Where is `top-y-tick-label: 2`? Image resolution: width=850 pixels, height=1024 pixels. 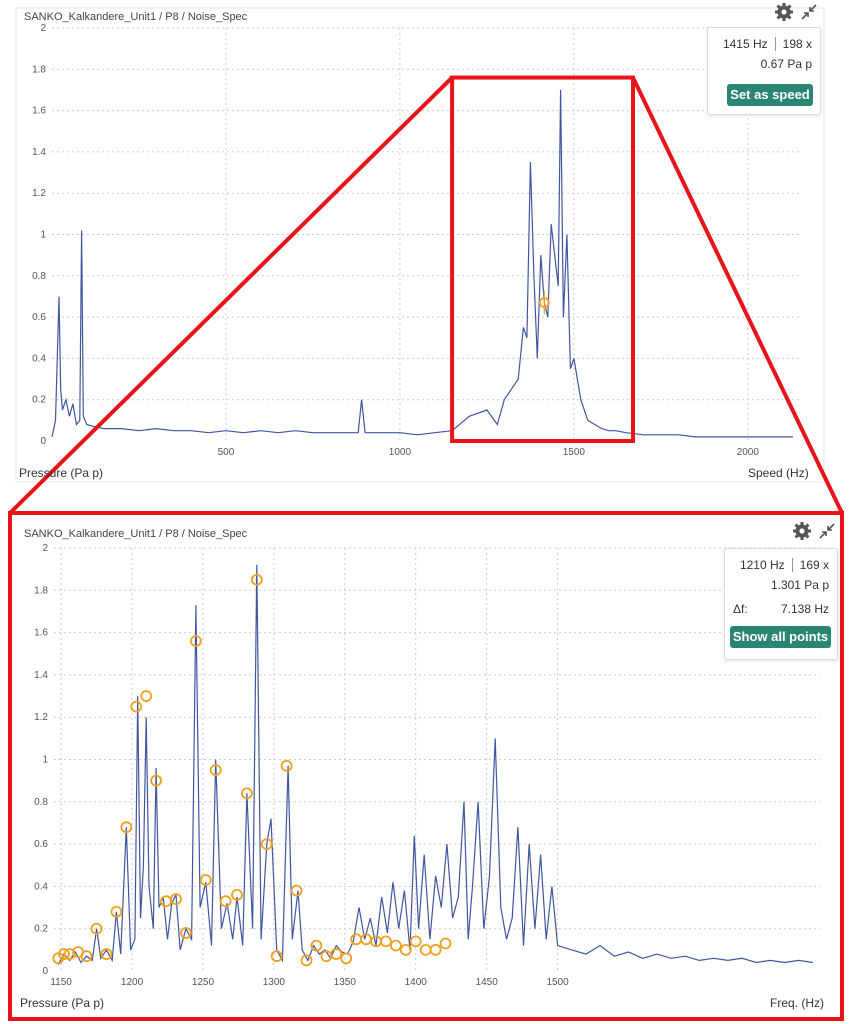
top-y-tick-label: 2 is located at coordinates (43, 28).